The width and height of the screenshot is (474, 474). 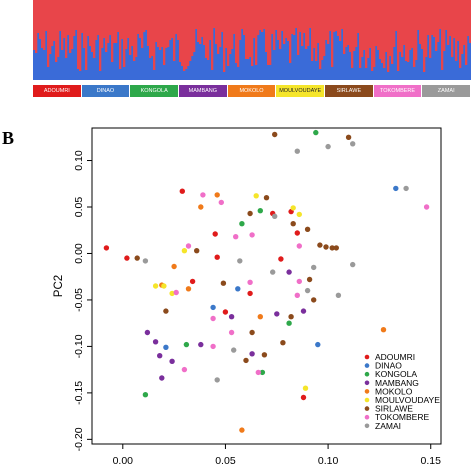 What do you see at coordinates (394, 409) in the screenshot?
I see `legend-label: SIRLAWE` at bounding box center [394, 409].